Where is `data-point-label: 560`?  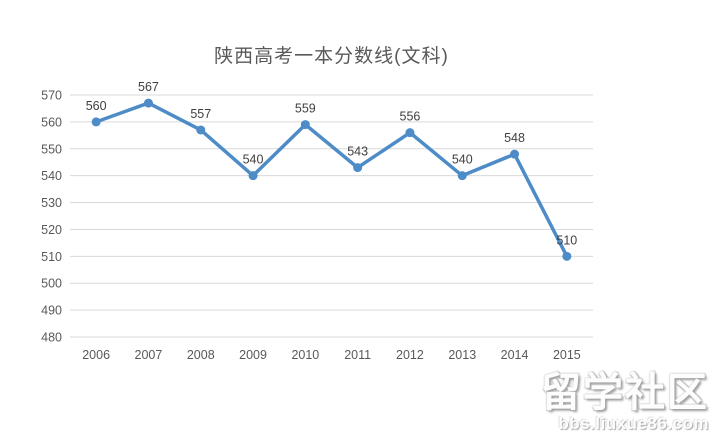
data-point-label: 560 is located at coordinates (96, 106).